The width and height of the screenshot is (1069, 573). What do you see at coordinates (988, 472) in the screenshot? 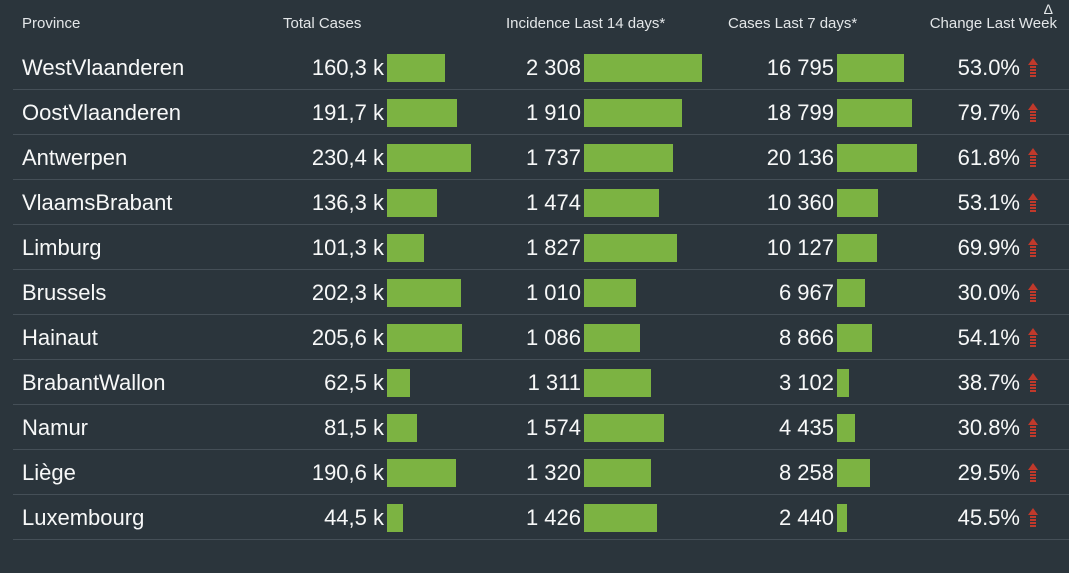
I see `change-value: 29.5%` at bounding box center [988, 472].